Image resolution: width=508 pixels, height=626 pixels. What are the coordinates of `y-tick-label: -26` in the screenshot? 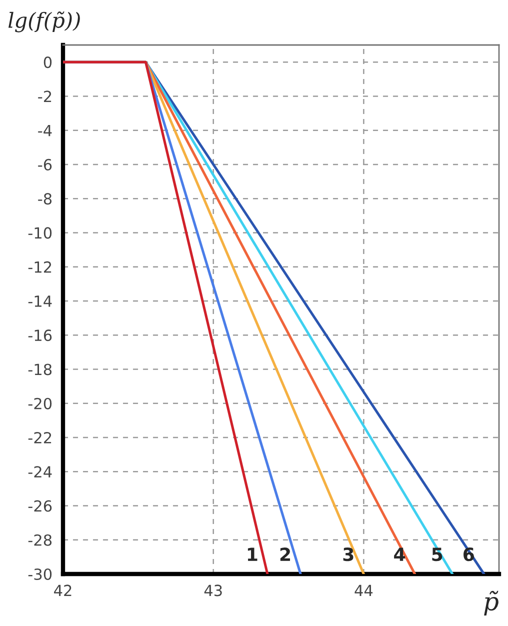 It's located at (40, 506).